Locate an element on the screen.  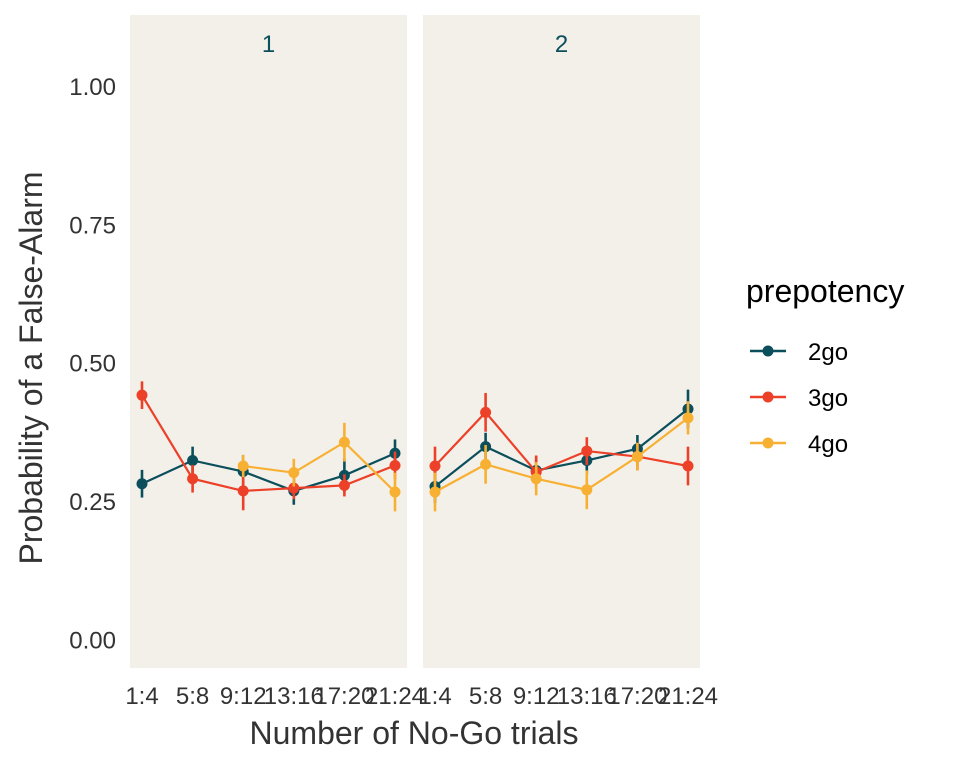
y-tick-label: 0.50 is located at coordinates (92, 364).